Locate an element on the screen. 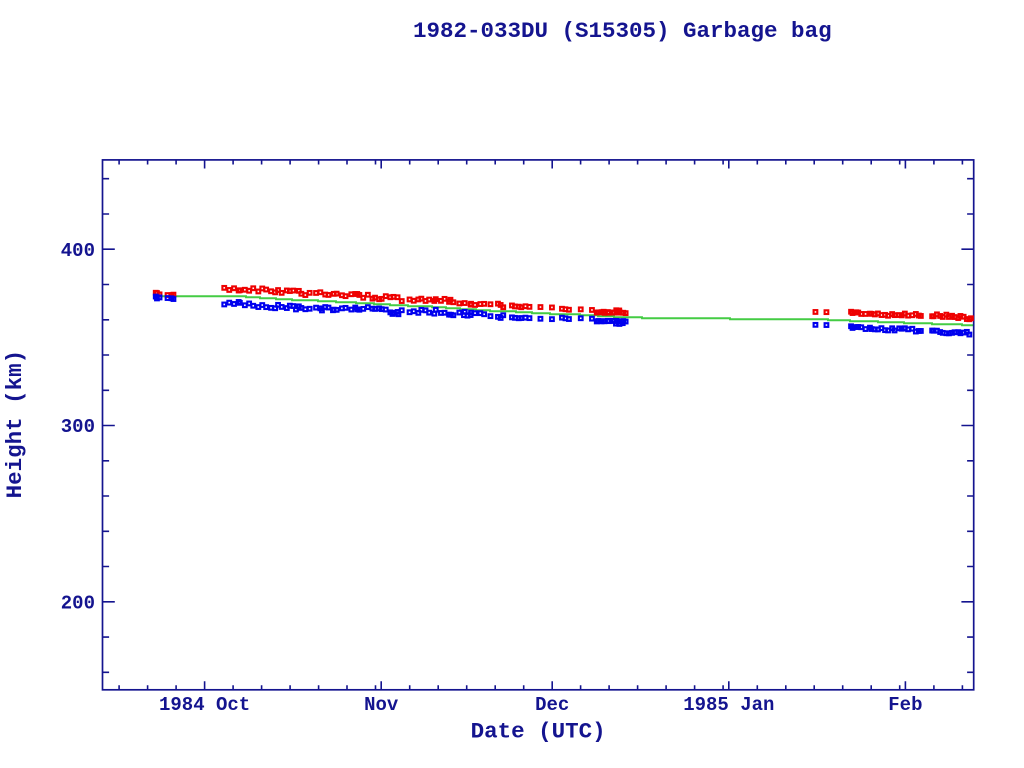 This screenshot has width=1024, height=768. svg-text: Height (km) is located at coordinates (15, 424).